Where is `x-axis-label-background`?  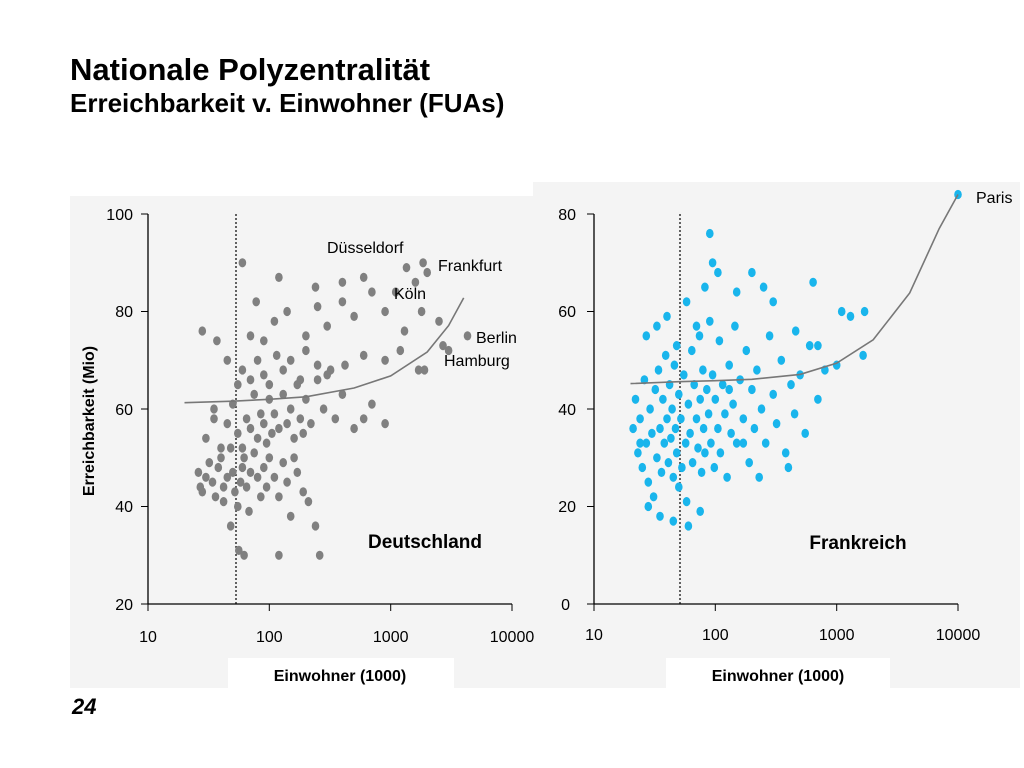
x-axis-label-background is located at coordinates (778, 673).